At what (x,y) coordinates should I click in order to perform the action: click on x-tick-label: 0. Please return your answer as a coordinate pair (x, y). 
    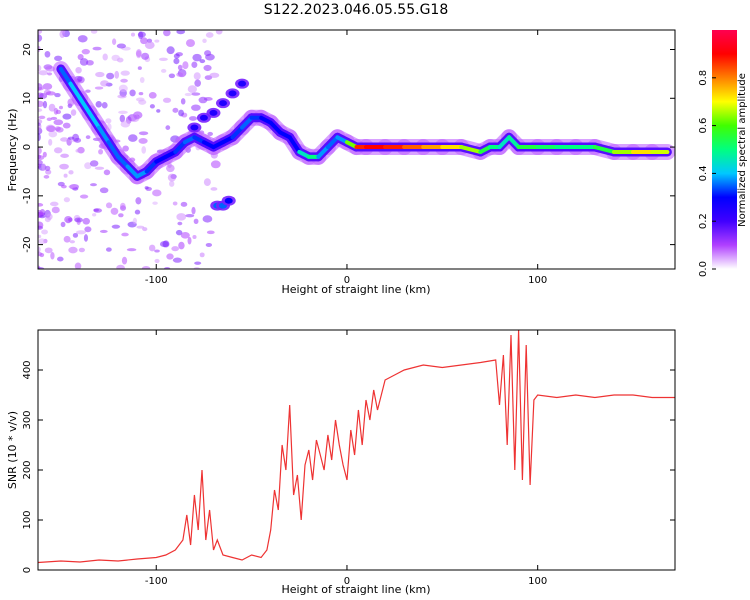
    Looking at the image, I should click on (347, 280).